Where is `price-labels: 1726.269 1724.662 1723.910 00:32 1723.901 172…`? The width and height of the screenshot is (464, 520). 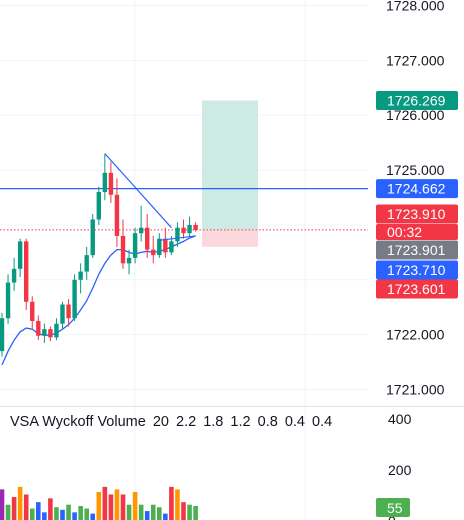 price-labels: 1726.269 1724.662 1723.910 00:32 1723.901 172… is located at coordinates (417, 194).